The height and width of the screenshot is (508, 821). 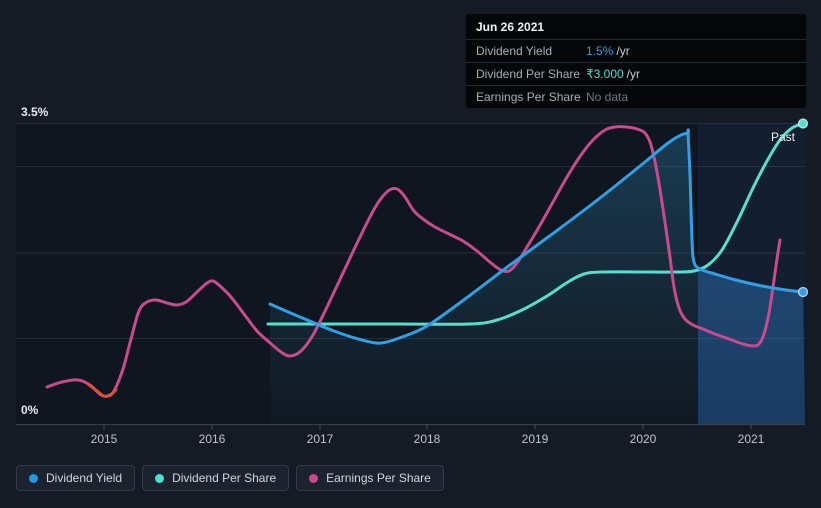 I want to click on tooltip-label: Dividend Per Share, so click(x=528, y=74).